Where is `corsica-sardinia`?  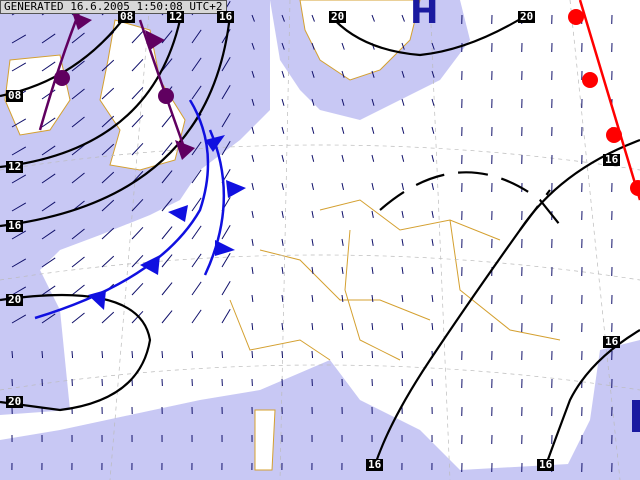 corsica-sardinia is located at coordinates (265, 440).